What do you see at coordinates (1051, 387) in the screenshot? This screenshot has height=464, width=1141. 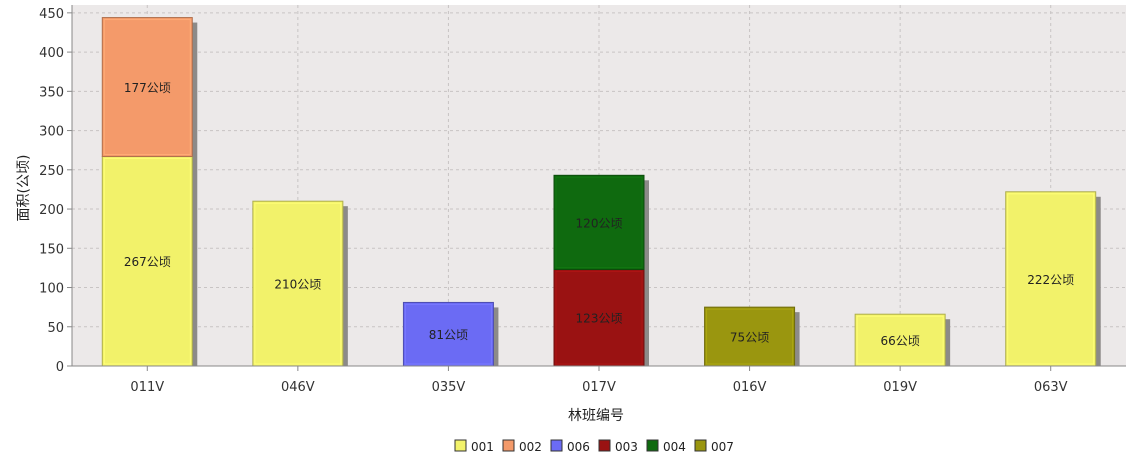 I see `x-tick-label: 063V` at bounding box center [1051, 387].